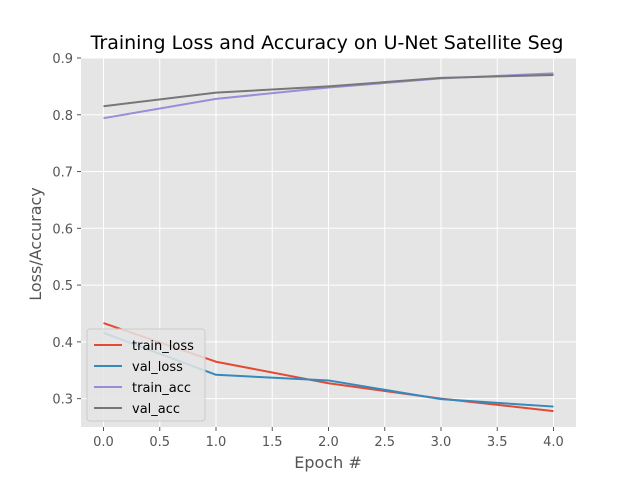 This screenshot has height=484, width=640. What do you see at coordinates (62, 286) in the screenshot?
I see `y-tick-label: 0.5` at bounding box center [62, 286].